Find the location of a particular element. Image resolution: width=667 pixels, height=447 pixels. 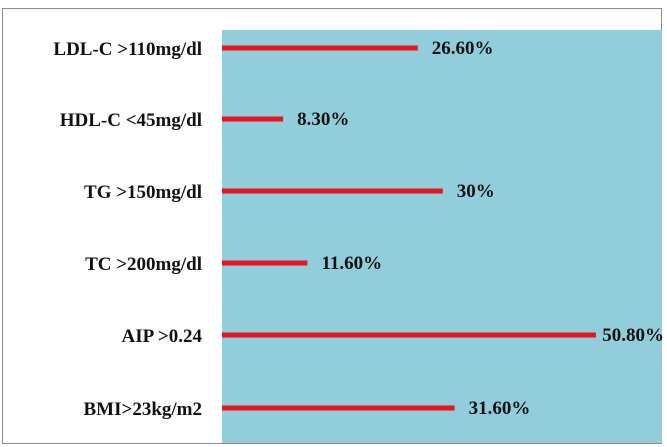

category-label: AIP >0.24 is located at coordinates (162, 336).